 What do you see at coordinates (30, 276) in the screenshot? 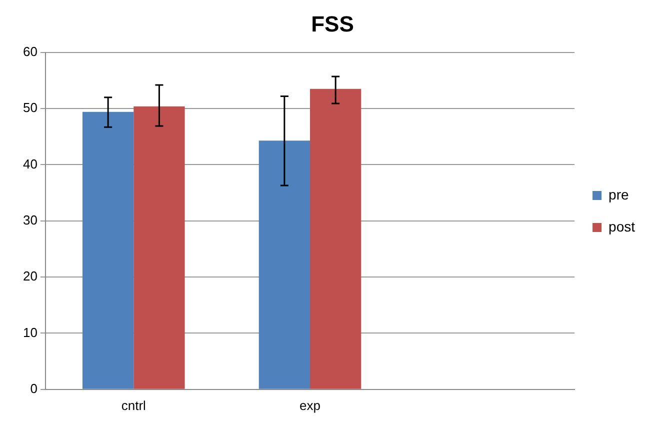
I see `y-tick-label: 20` at bounding box center [30, 276].